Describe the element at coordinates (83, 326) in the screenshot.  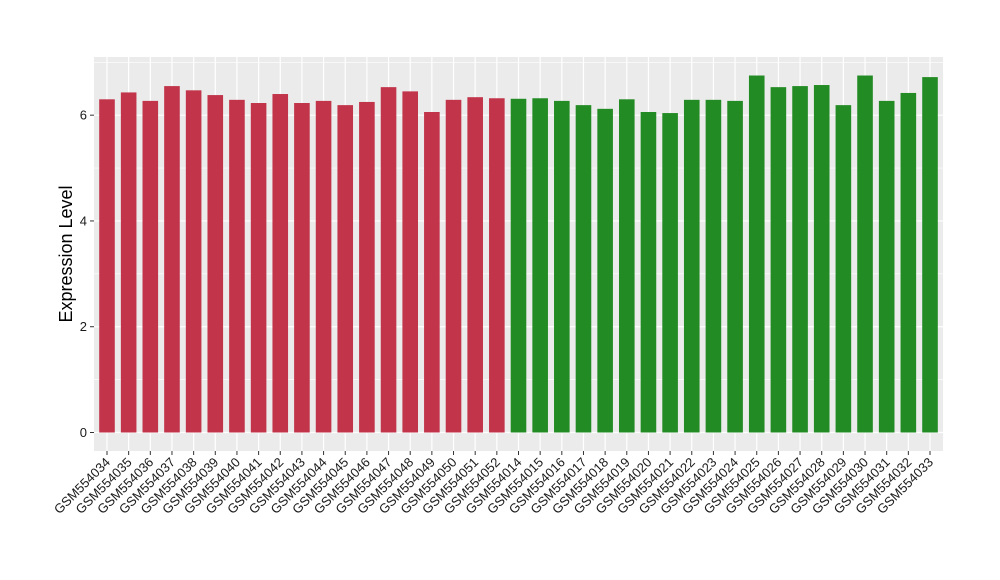
I see `y-tick-label: 2` at that location.